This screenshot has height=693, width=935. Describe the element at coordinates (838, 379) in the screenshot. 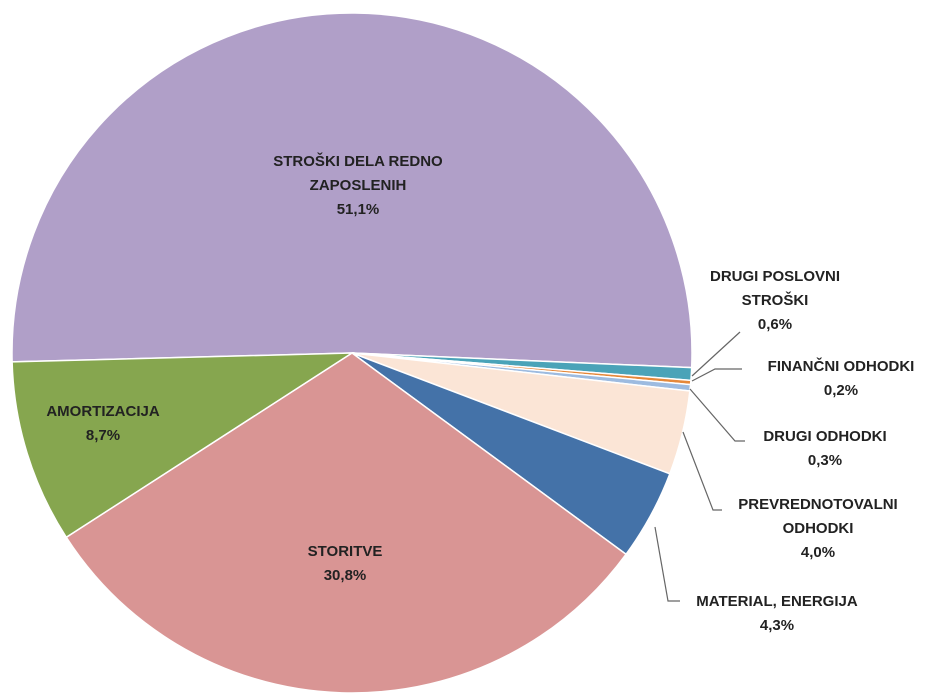

I see `slice-label: FINANČNI ODHODKI 0,2%` at that location.